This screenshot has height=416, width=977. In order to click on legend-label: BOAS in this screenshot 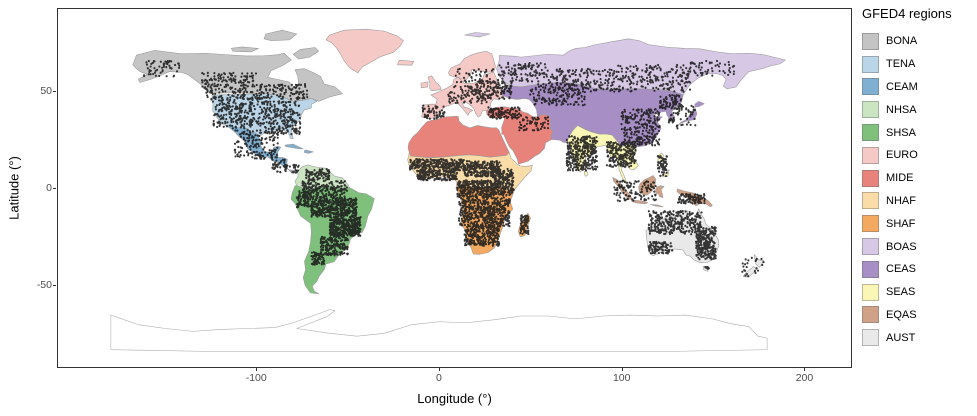, I will do `click(901, 246)`.